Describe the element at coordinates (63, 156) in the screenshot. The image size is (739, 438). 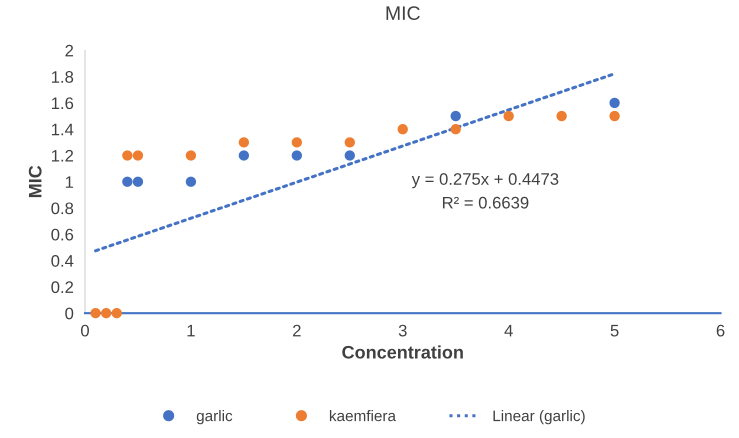
I see `y-tick-label: 1.2` at that location.